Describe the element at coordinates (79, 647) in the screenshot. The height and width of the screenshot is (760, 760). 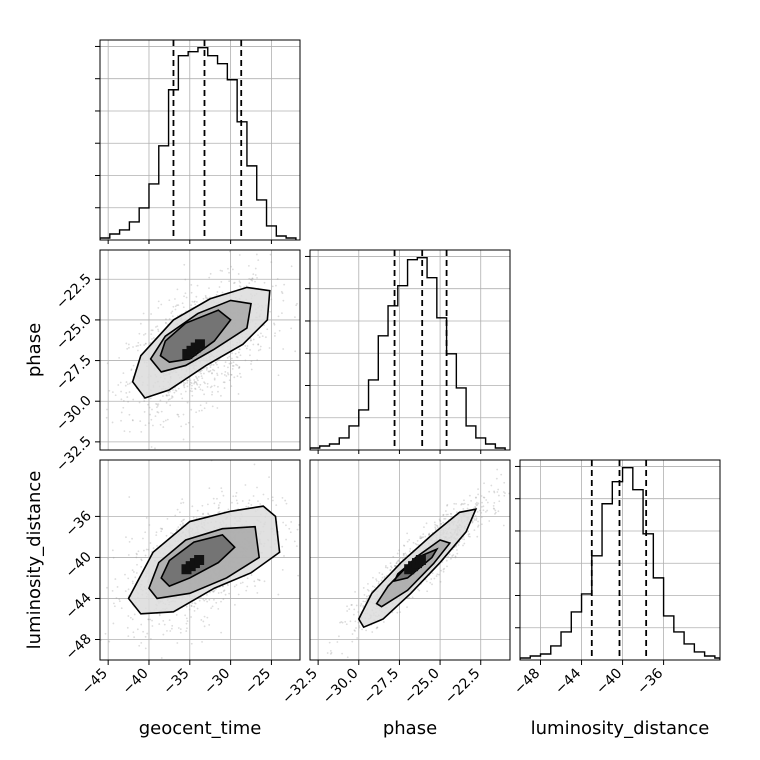
I see `y-tick-label: −48` at that location.